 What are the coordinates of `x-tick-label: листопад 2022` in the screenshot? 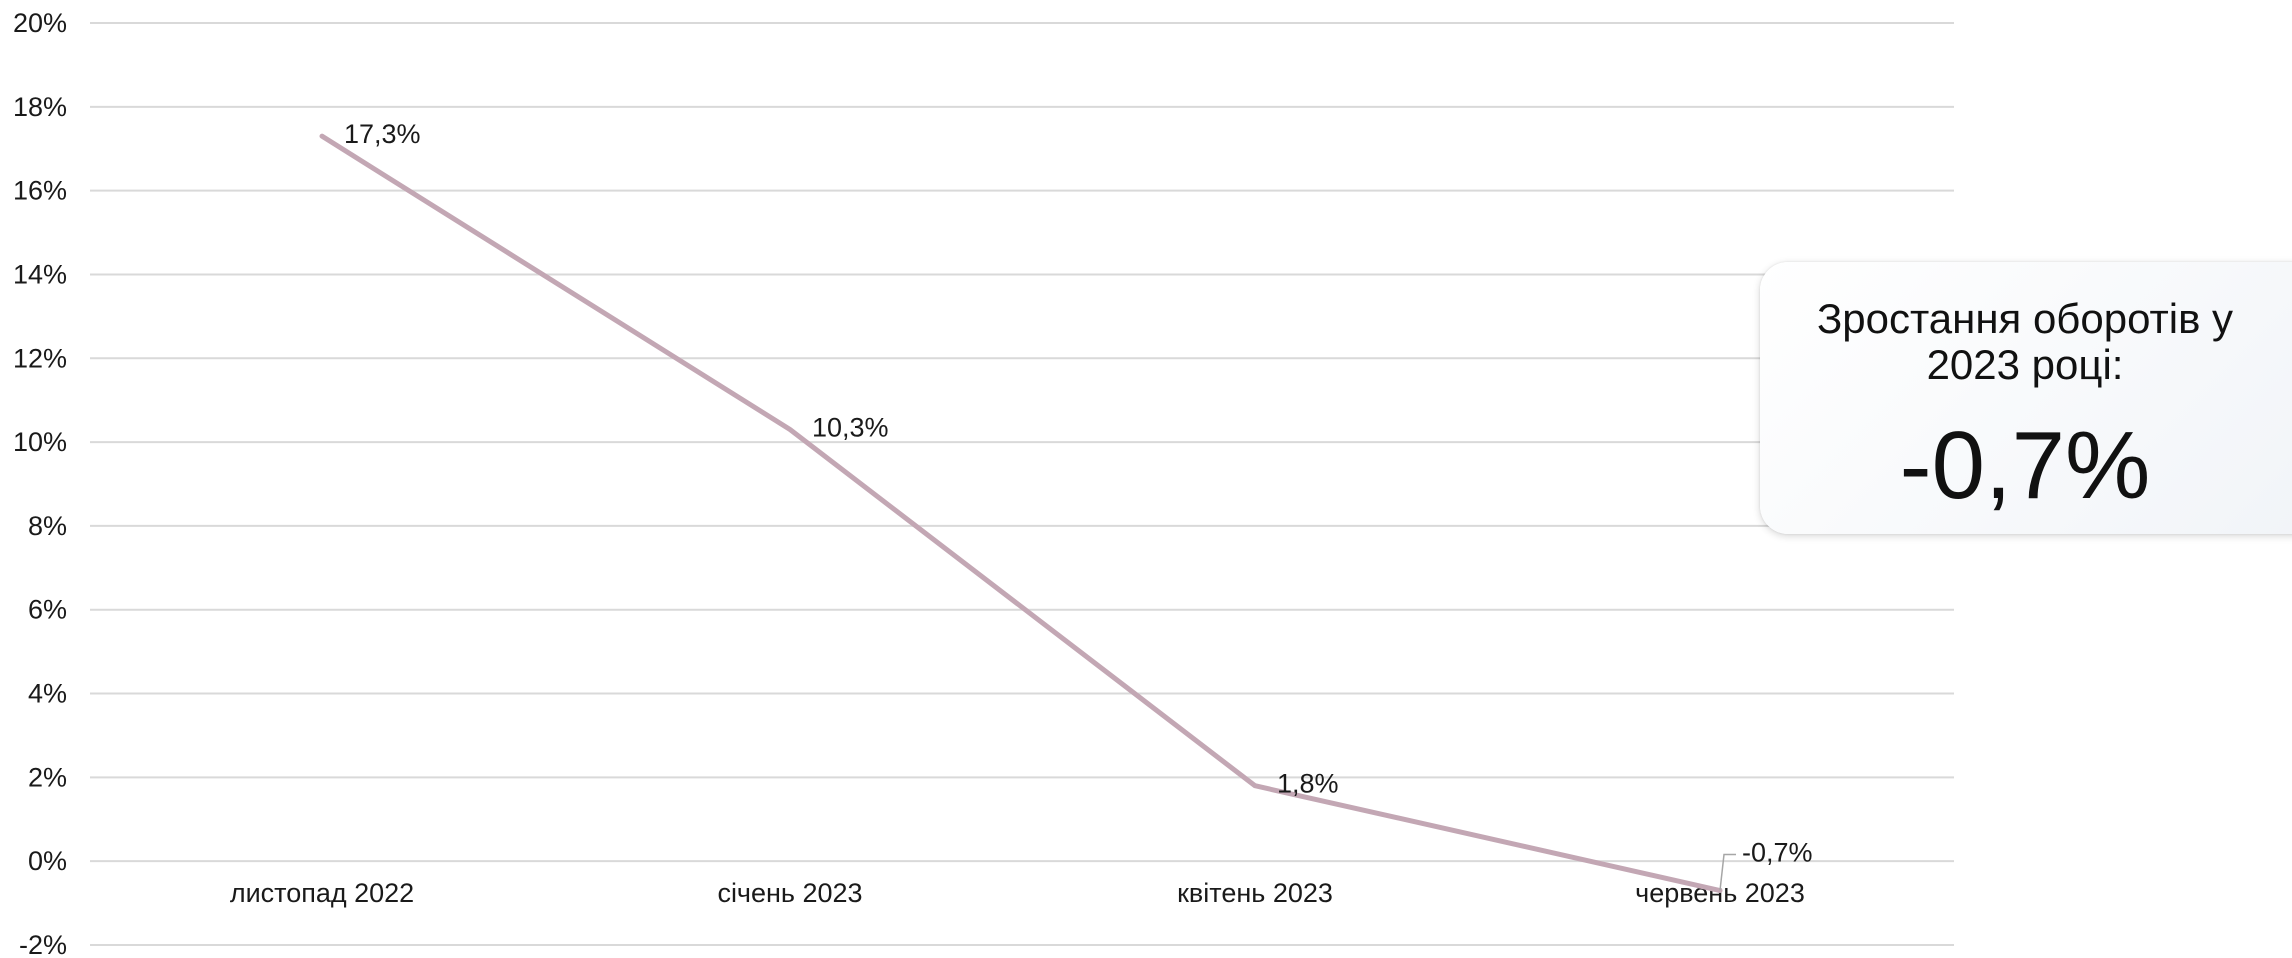 It's located at (322, 893).